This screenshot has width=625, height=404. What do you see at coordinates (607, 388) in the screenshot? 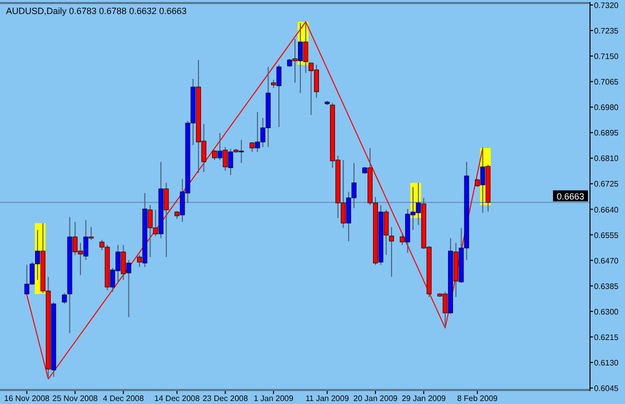
I see `y-tick-label: 0.6045` at bounding box center [607, 388].